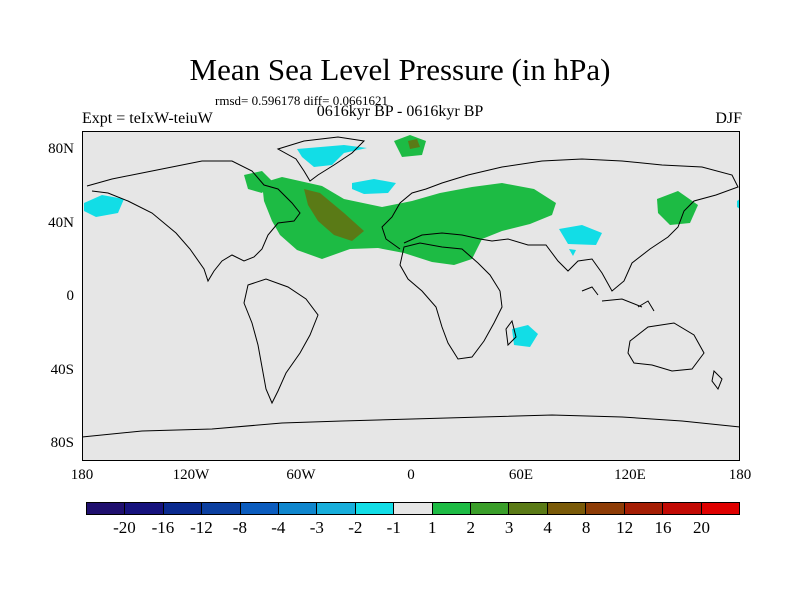 This screenshot has width=800, height=600. What do you see at coordinates (61, 223) in the screenshot?
I see `lat-label-40n: 40N` at bounding box center [61, 223].